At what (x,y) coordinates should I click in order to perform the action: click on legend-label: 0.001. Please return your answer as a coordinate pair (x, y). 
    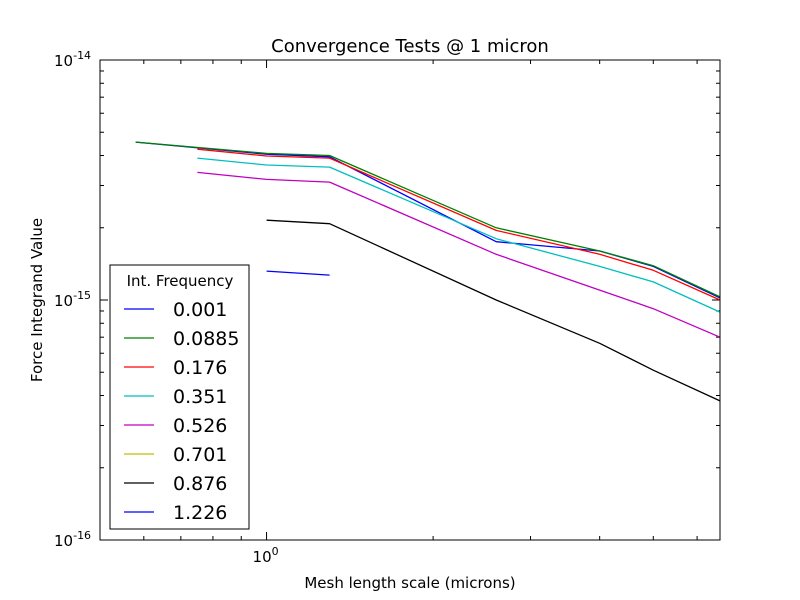
    Looking at the image, I should click on (200, 310).